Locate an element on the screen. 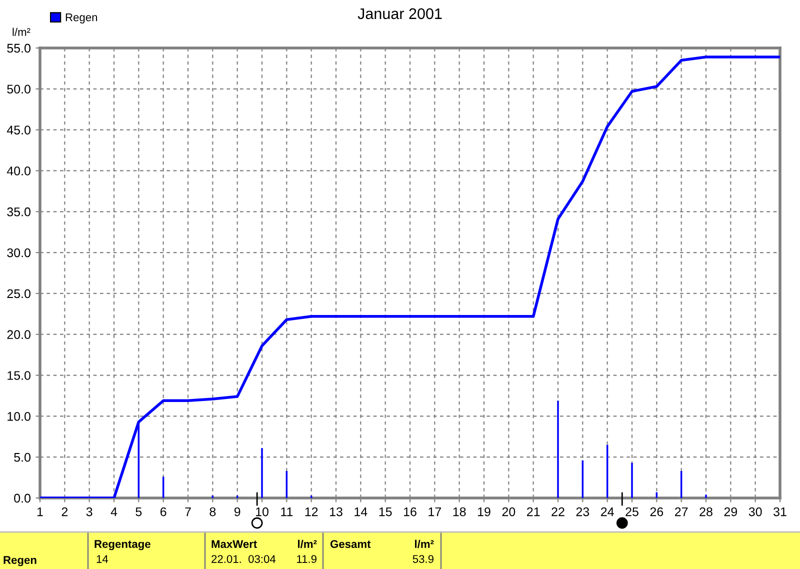  y-tick-label: 40.0 is located at coordinates (18, 171).